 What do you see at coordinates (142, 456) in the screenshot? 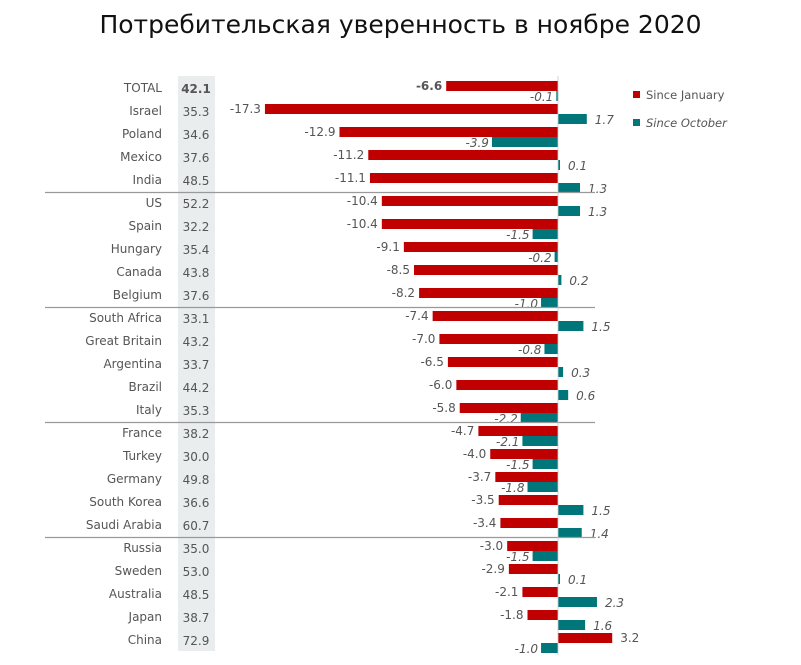
I see `category-label: Turkey` at bounding box center [142, 456].